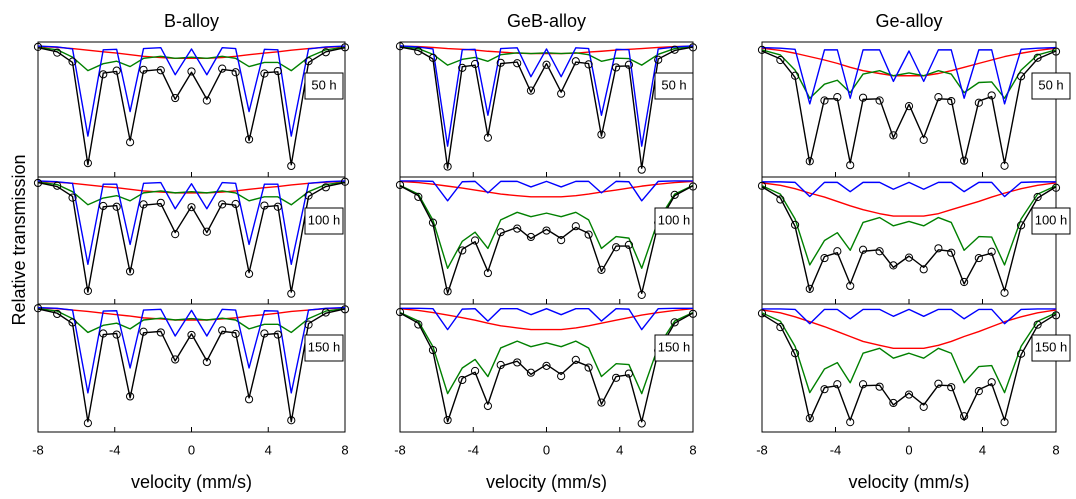 The image size is (1076, 499). I want to click on x-tick-label: 4, so click(268, 449).